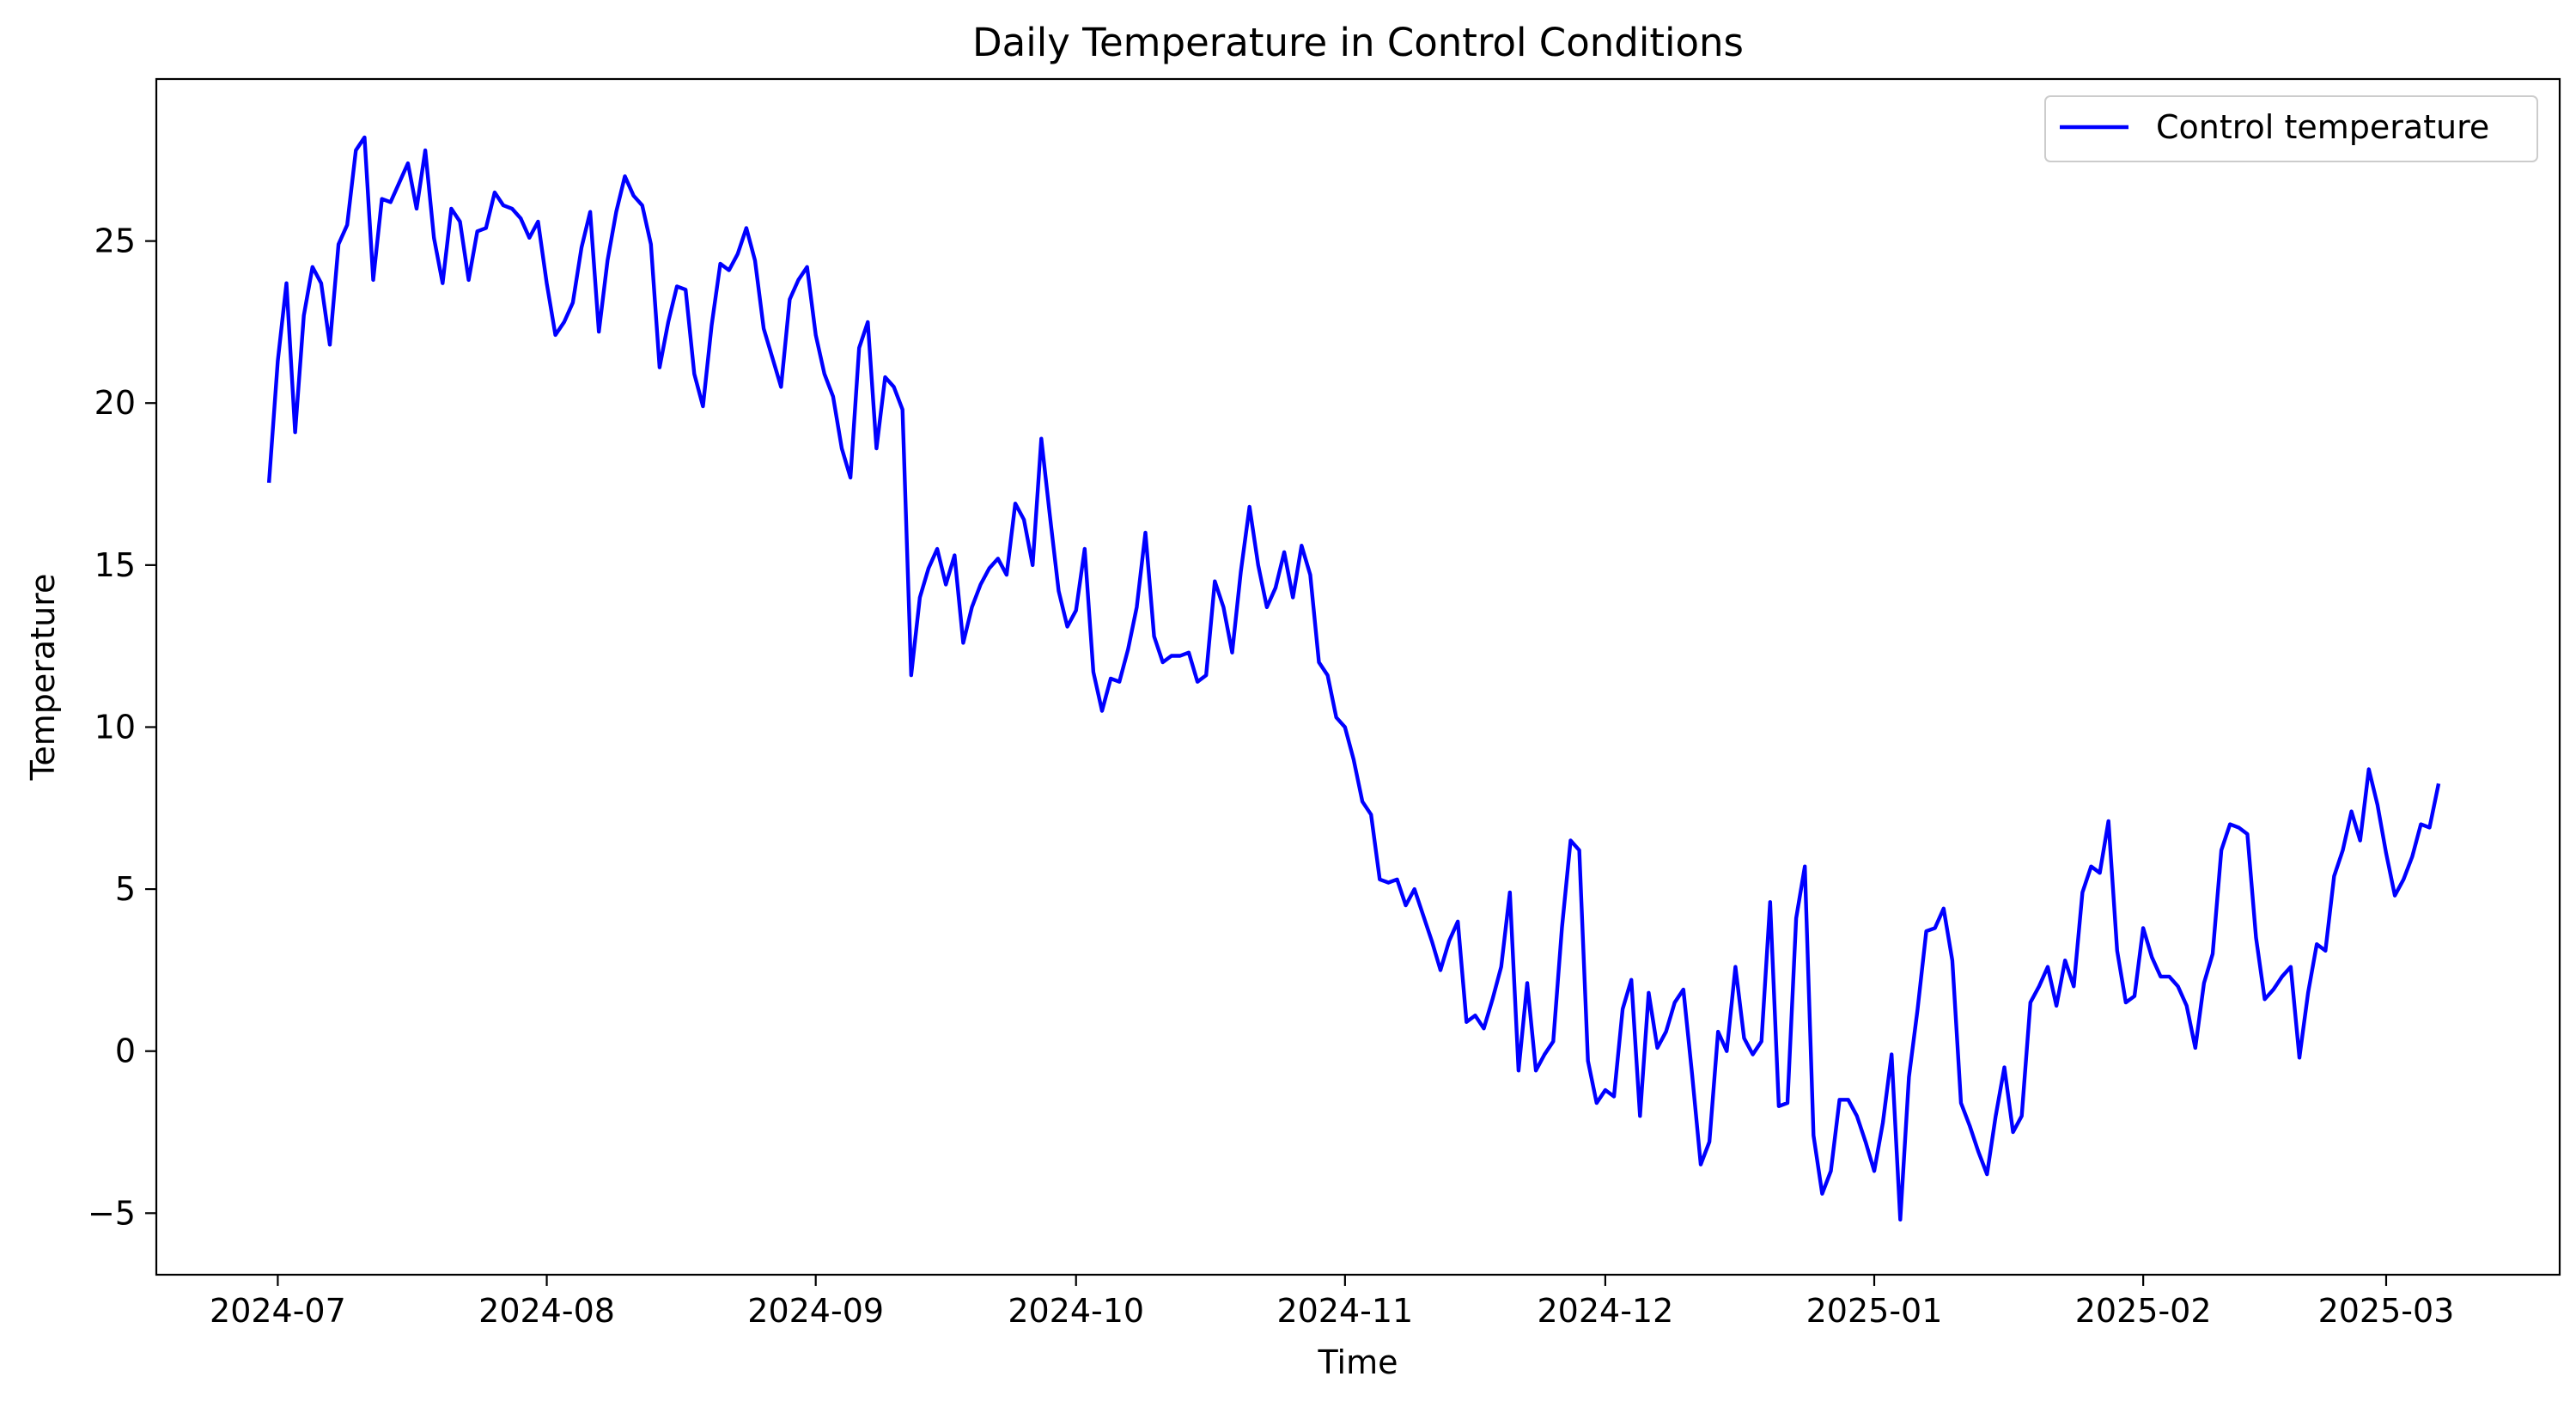 The width and height of the screenshot is (2576, 1407). I want to click on y-tick-label: −5, so click(112, 1213).